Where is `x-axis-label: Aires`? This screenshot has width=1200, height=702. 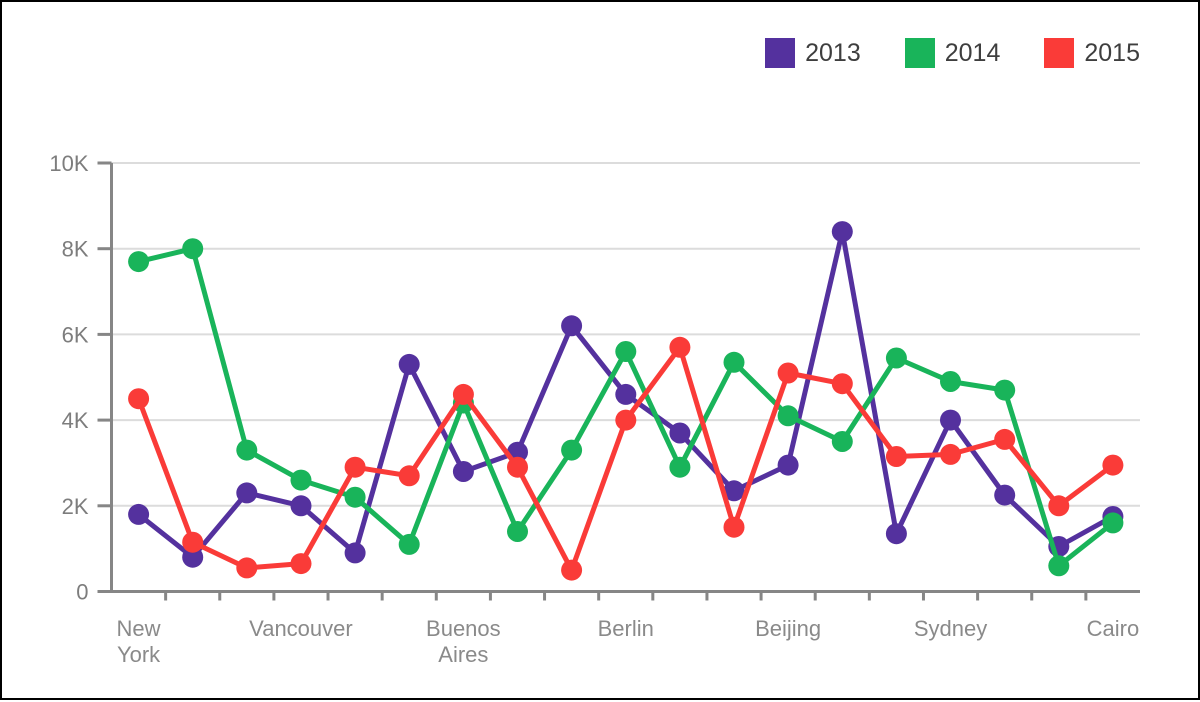
x-axis-label: Aires is located at coordinates (463, 654).